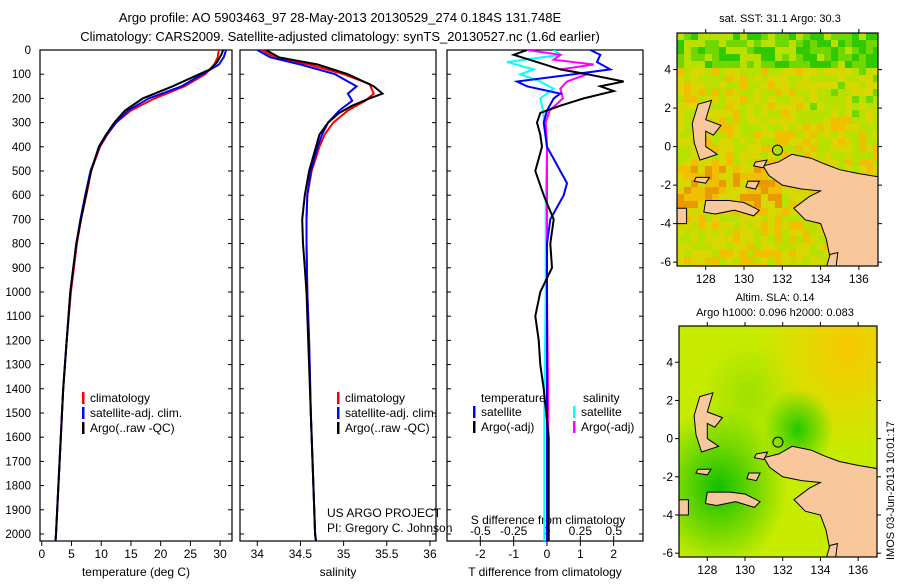 The height and width of the screenshot is (585, 900). What do you see at coordinates (775, 298) in the screenshot?
I see `sla-map-title1: Altim. SLA: 0.14` at bounding box center [775, 298].